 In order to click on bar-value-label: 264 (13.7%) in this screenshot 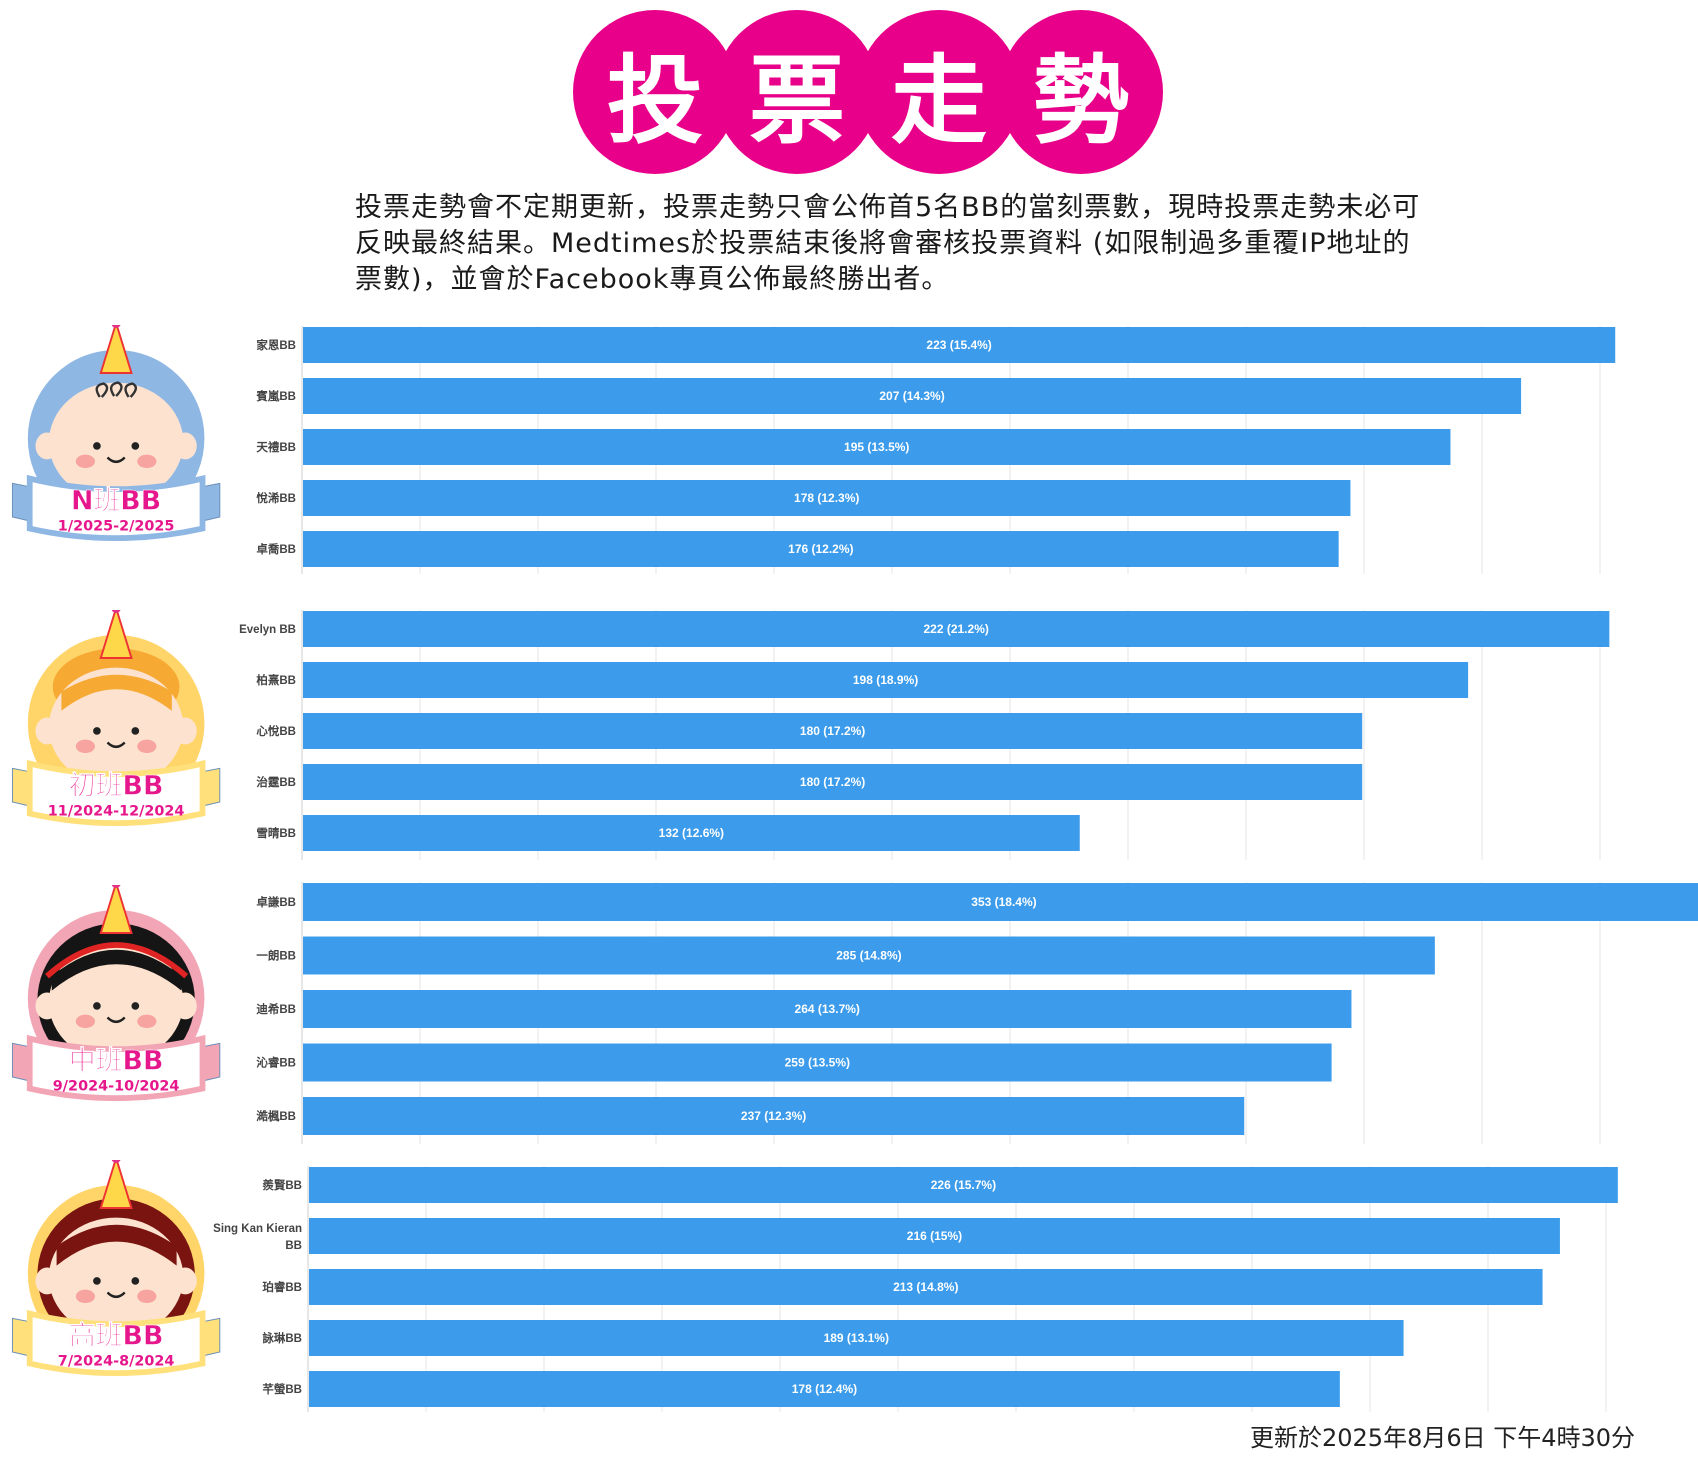, I will do `click(827, 1009)`.